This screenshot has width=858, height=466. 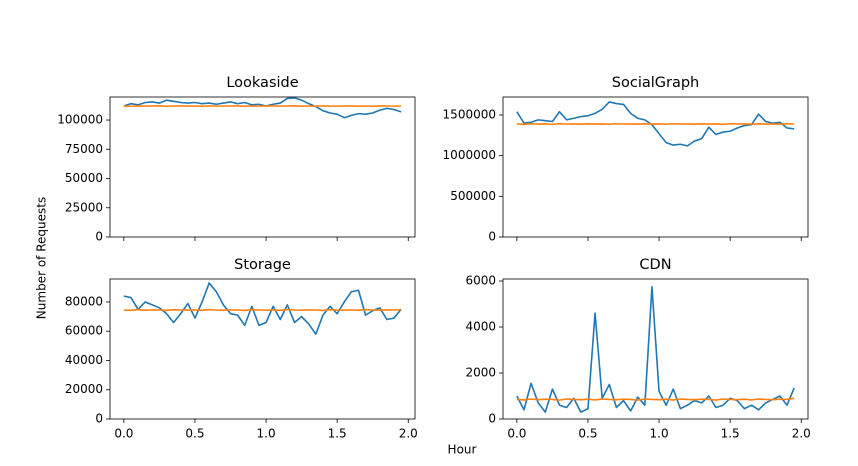 I want to click on x-axis-label: Hour, so click(x=462, y=450).